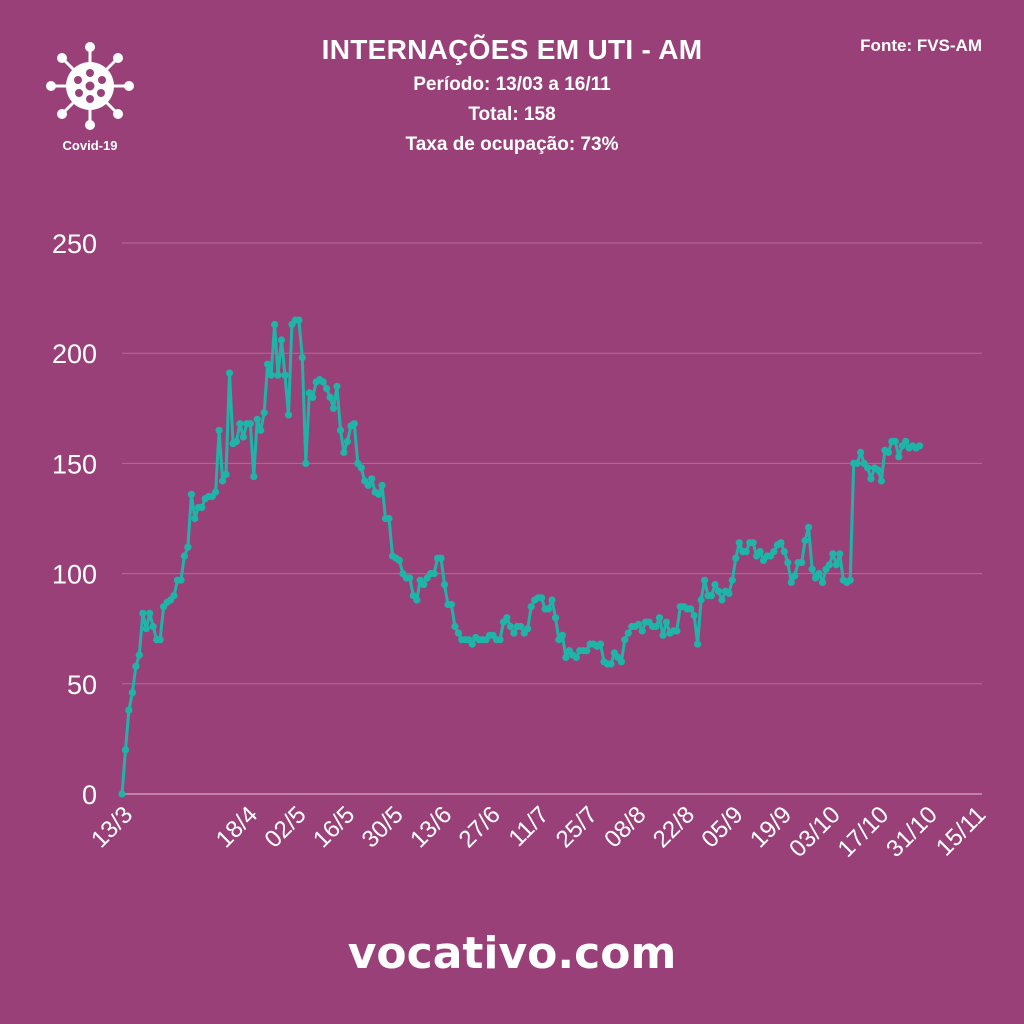 This screenshot has width=1024, height=1024. Describe the element at coordinates (529, 826) in the screenshot. I see `x-tick-label: 11/7` at that location.